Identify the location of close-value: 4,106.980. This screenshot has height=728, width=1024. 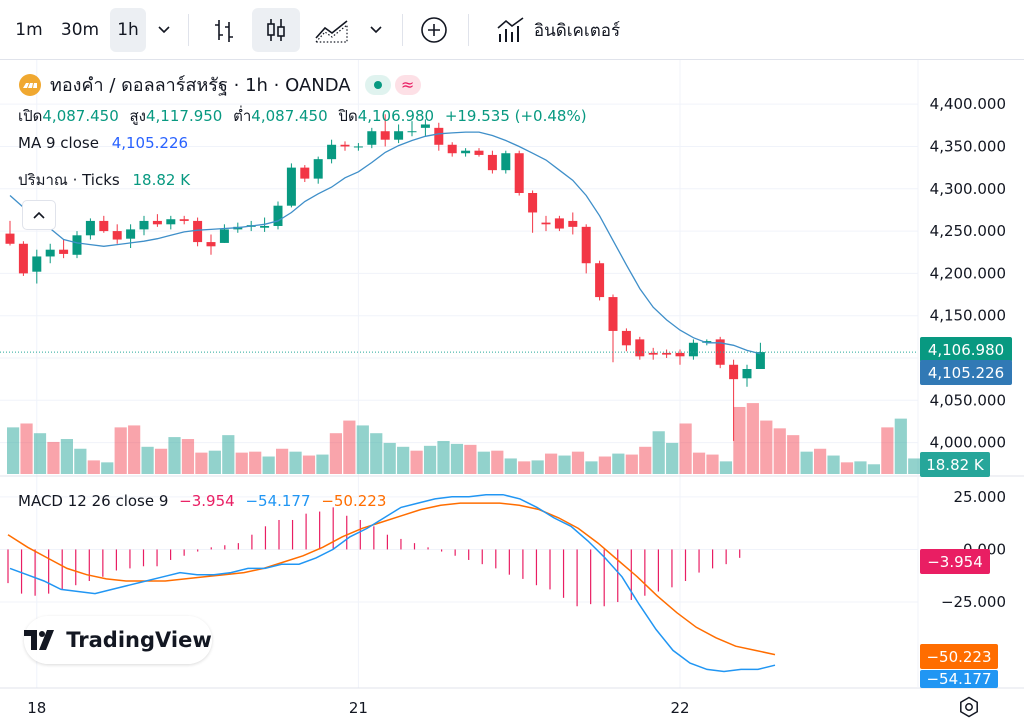
(396, 116).